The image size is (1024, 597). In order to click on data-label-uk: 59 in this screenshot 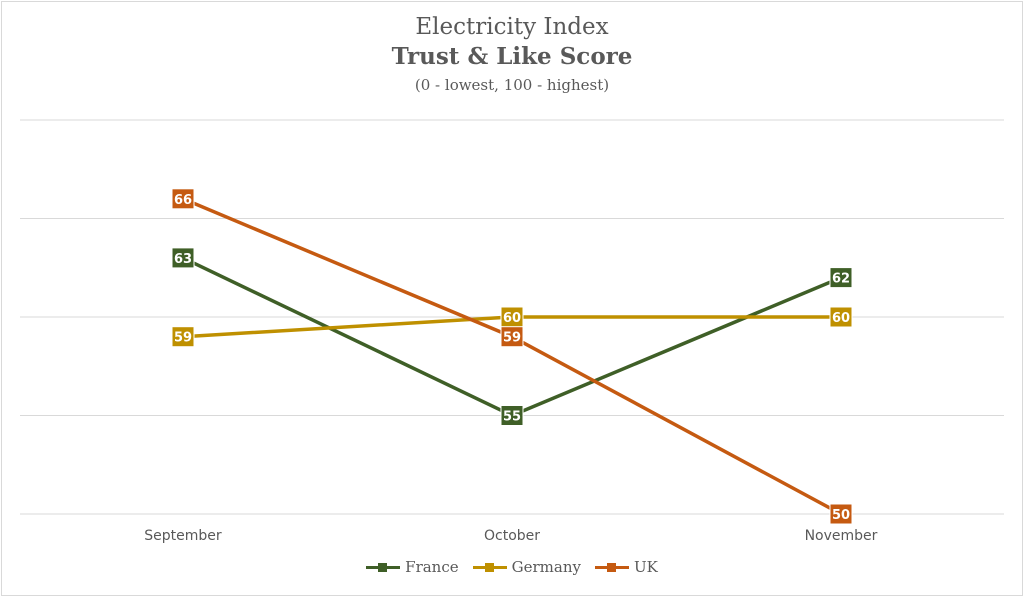, I will do `click(512, 338)`.